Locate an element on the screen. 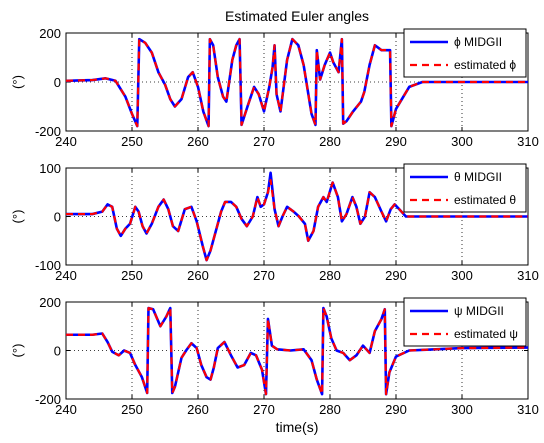  yaw-legend-box is located at coordinates (465, 322).